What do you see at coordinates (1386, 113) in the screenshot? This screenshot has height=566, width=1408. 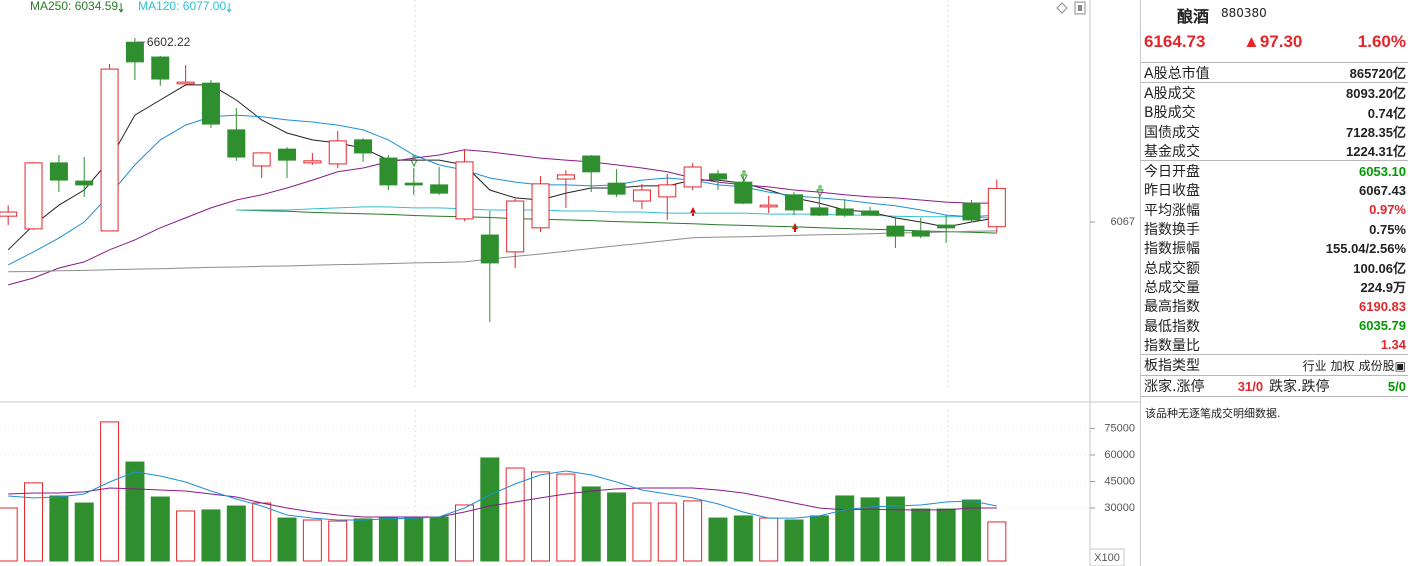 I see `row-value: 0.74亿` at bounding box center [1386, 113].